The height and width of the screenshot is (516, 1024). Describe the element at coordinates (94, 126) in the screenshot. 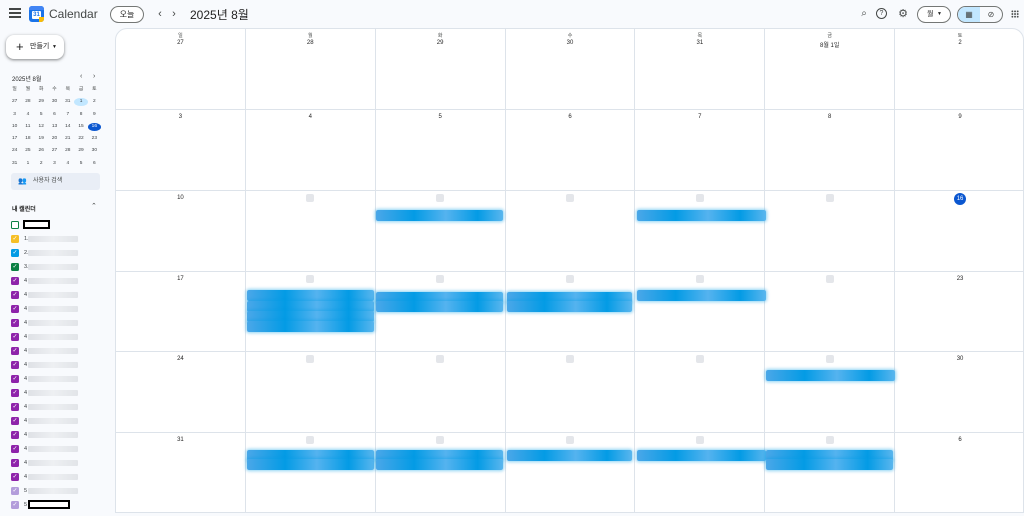

I see `mini-day: 16` at that location.